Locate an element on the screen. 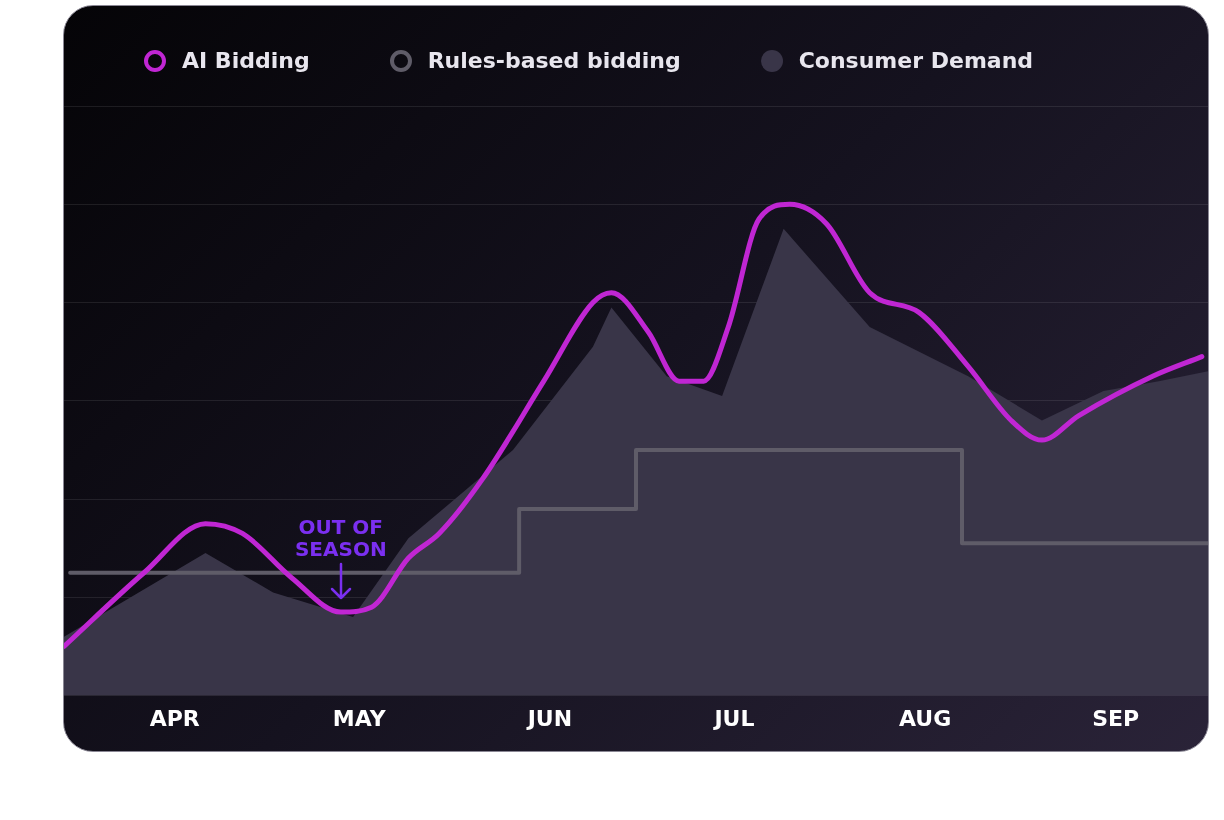 The height and width of the screenshot is (820, 1224). legend-label: AI Bidding is located at coordinates (246, 60).